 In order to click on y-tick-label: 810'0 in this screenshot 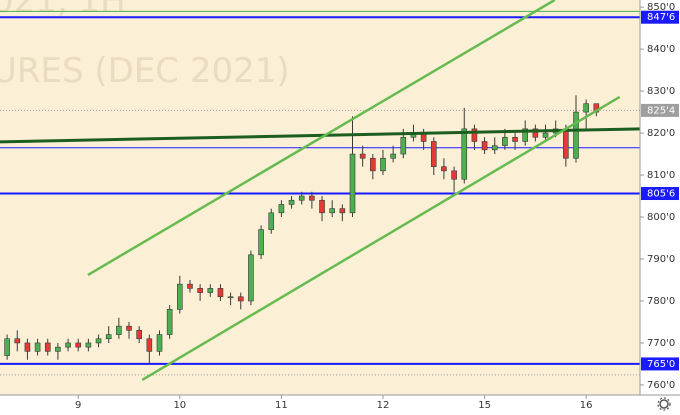, I will do `click(661, 175)`.